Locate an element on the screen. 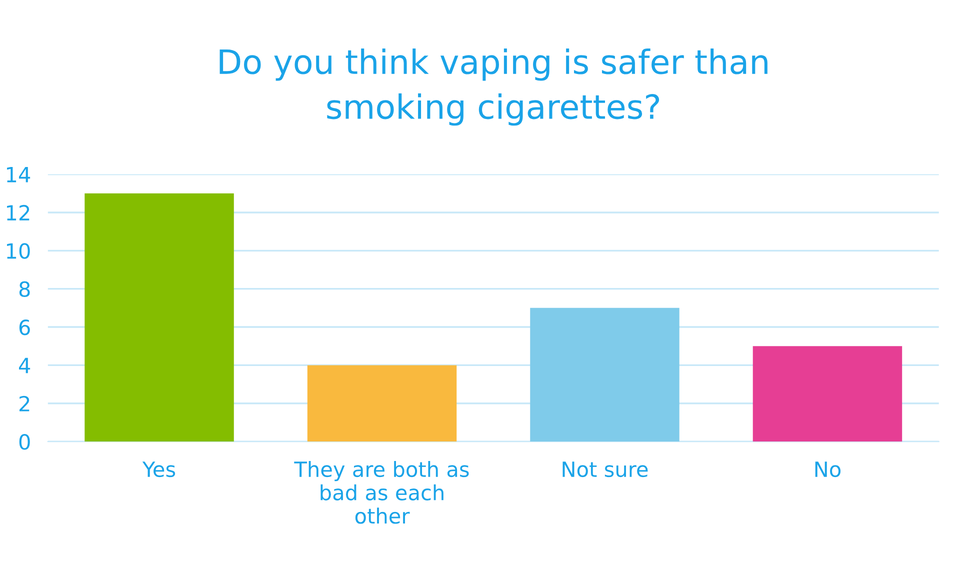 Image resolution: width=958 pixels, height=581 pixels. y-tick-label: 2 is located at coordinates (25, 404).